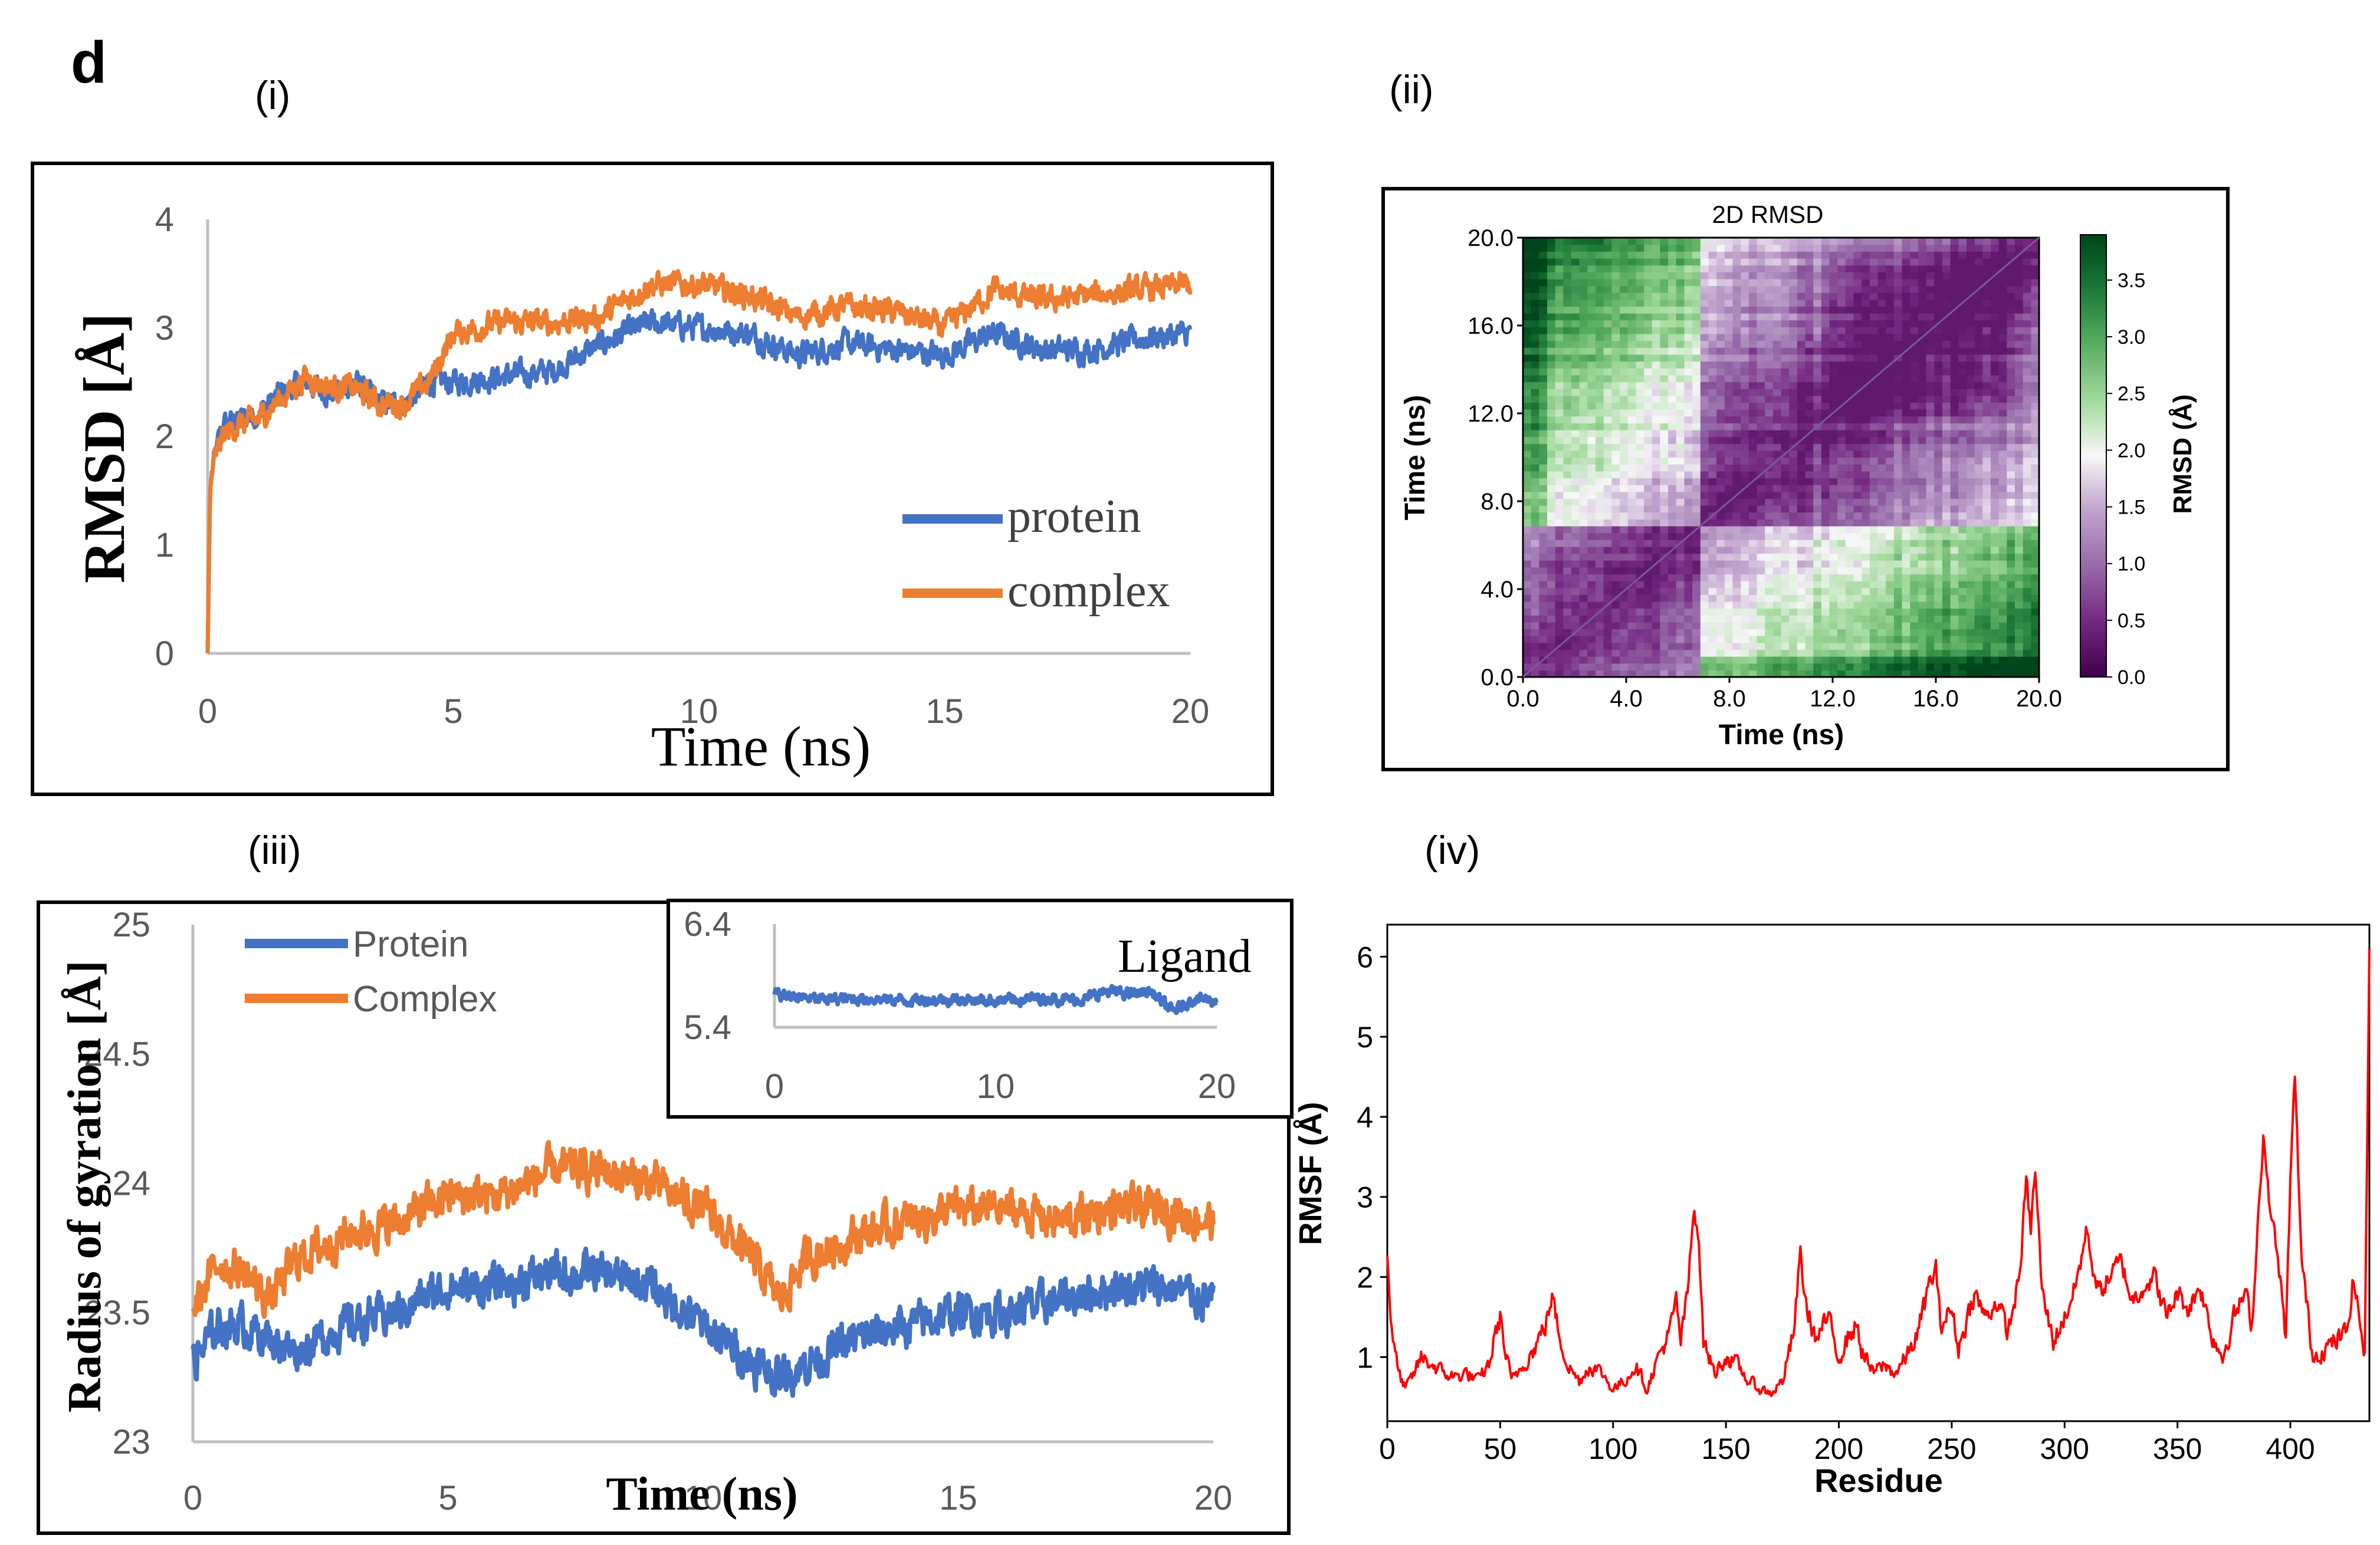 This screenshot has width=2380, height=1545. What do you see at coordinates (1833, 699) in the screenshot?
I see `rmsd2d-x-tick-label: 12.0` at bounding box center [1833, 699].